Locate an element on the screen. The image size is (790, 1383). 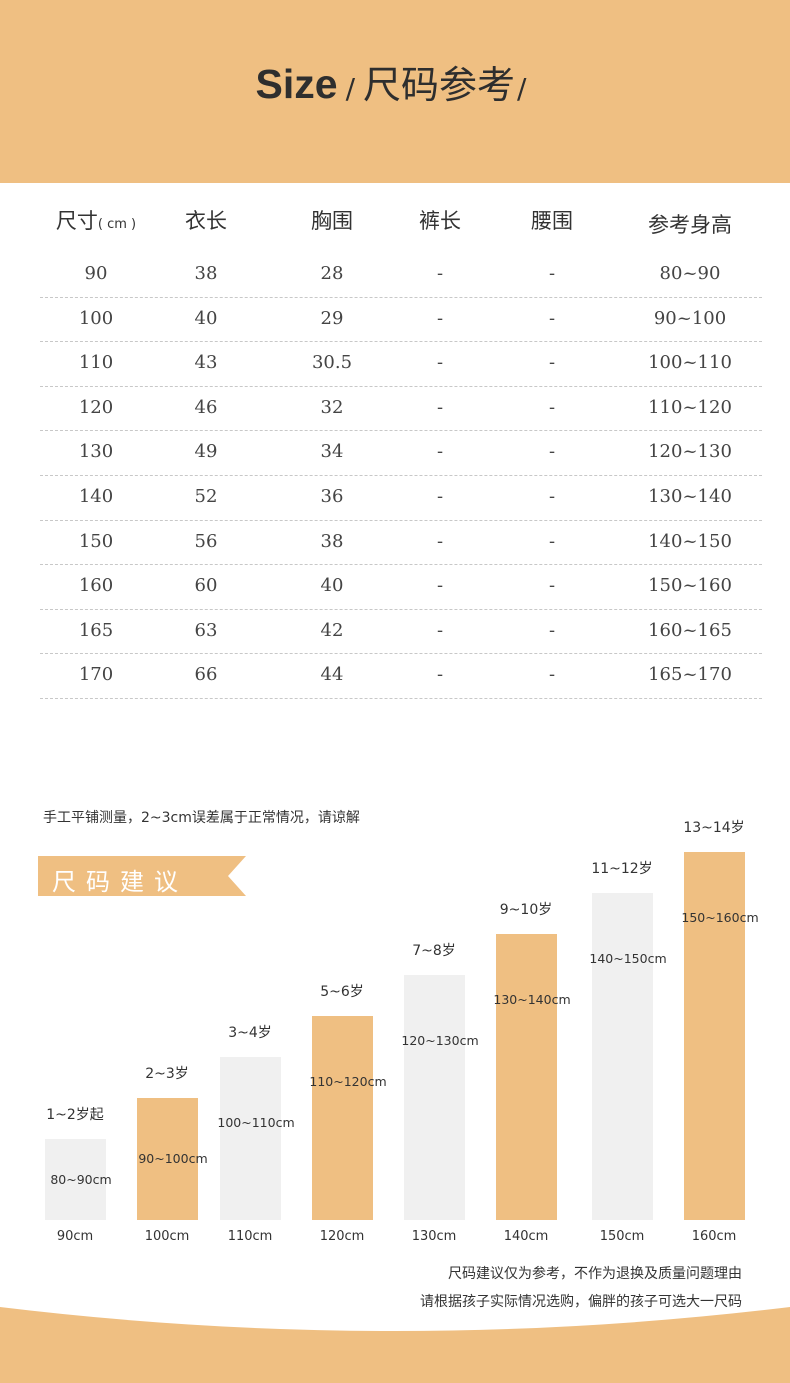
header-pants-length: 裤长 is located at coordinates (440, 221).